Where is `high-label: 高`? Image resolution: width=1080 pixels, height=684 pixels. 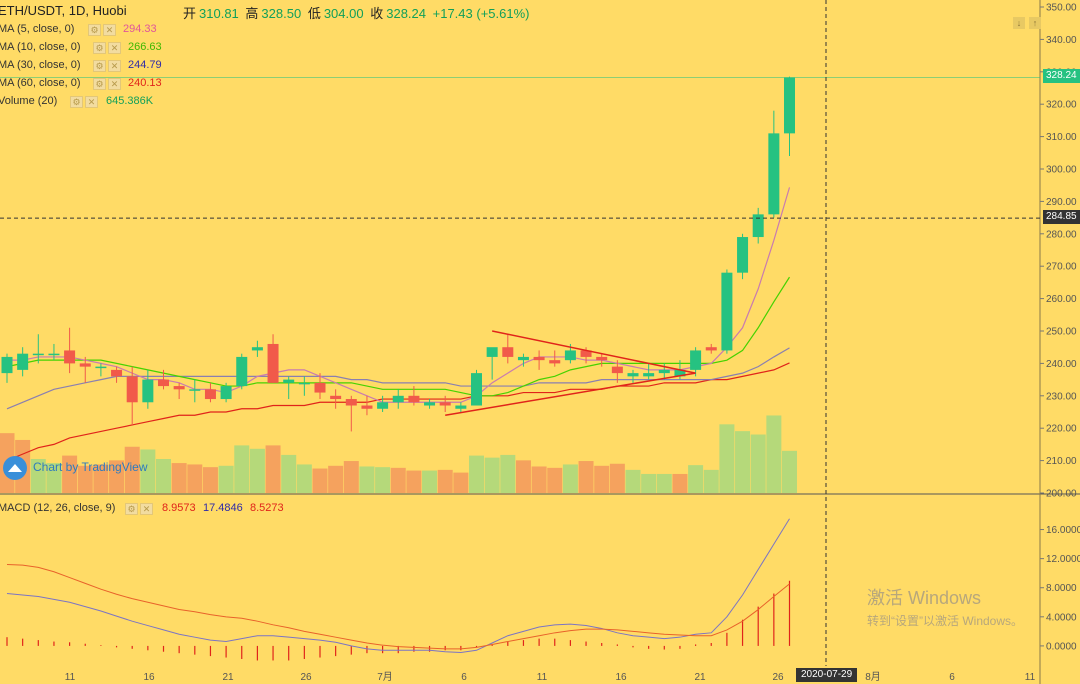
high-label: 高 is located at coordinates (252, 13).